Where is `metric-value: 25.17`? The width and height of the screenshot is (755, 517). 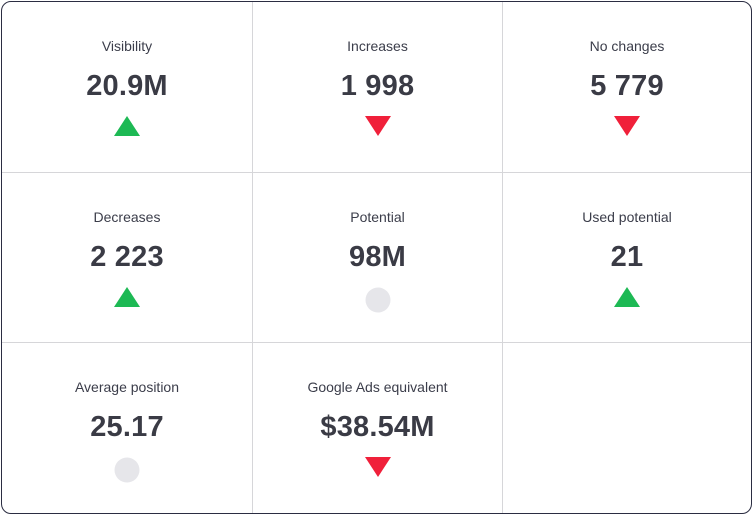
metric-value: 25.17 is located at coordinates (127, 427).